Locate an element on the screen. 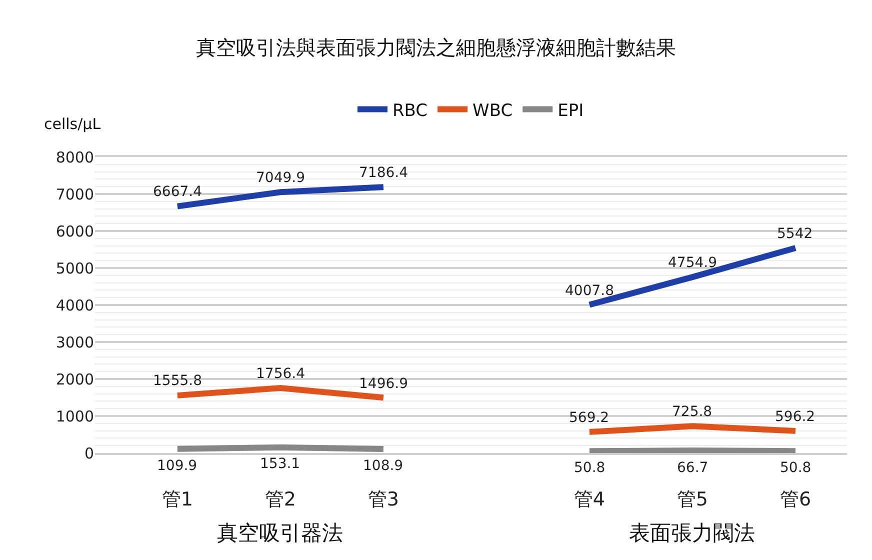  data-label: 5542 is located at coordinates (795, 234).